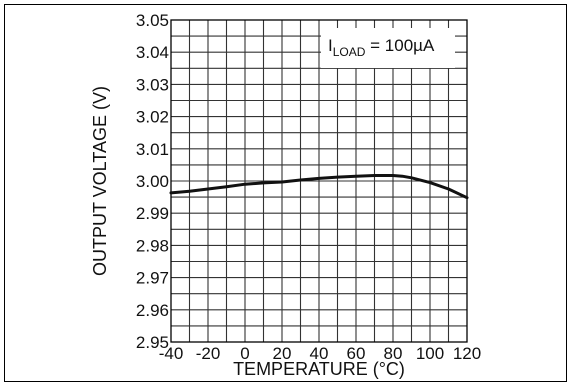 This screenshot has height=388, width=573. I want to click on y-tick-label: 2.97, so click(152, 278).